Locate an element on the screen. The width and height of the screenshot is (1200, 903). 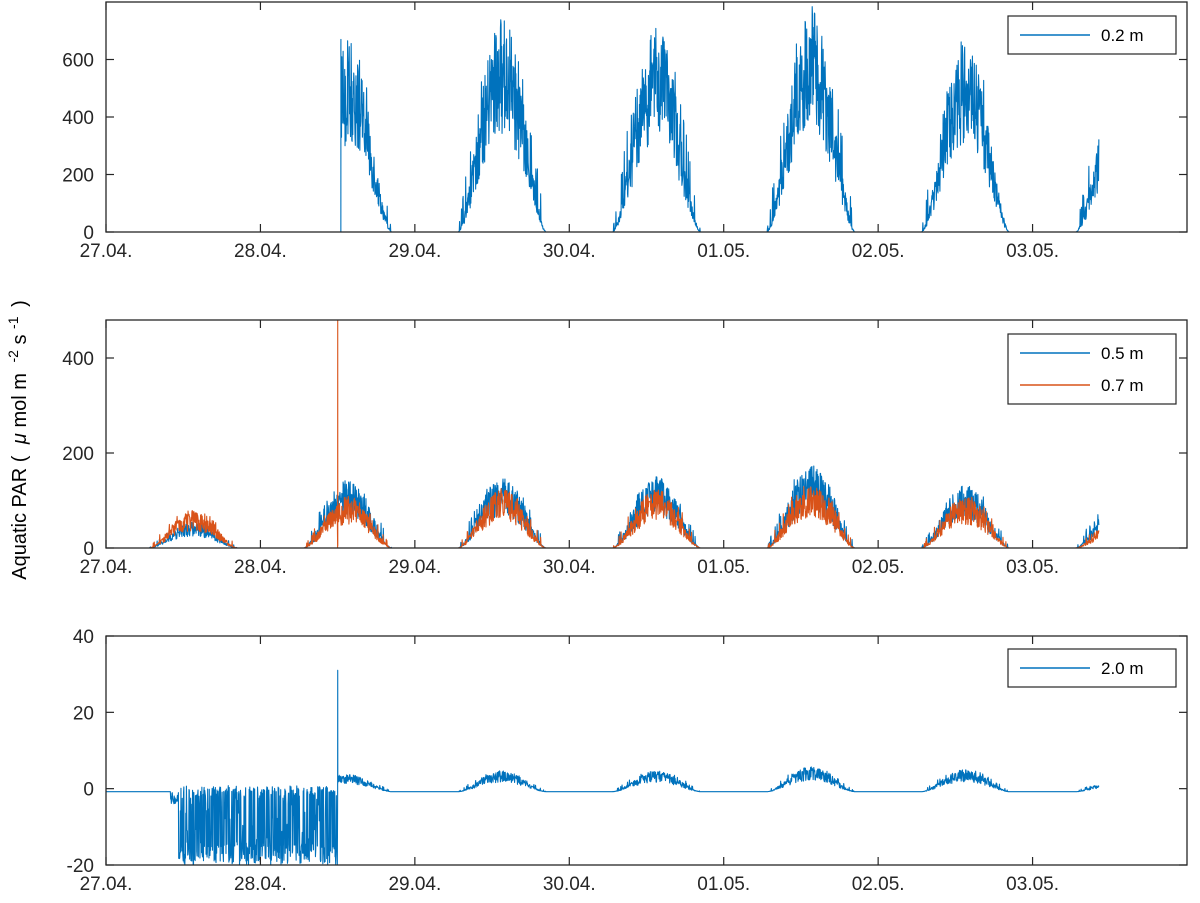
y-tick-label: 40 is located at coordinates (83, 637).